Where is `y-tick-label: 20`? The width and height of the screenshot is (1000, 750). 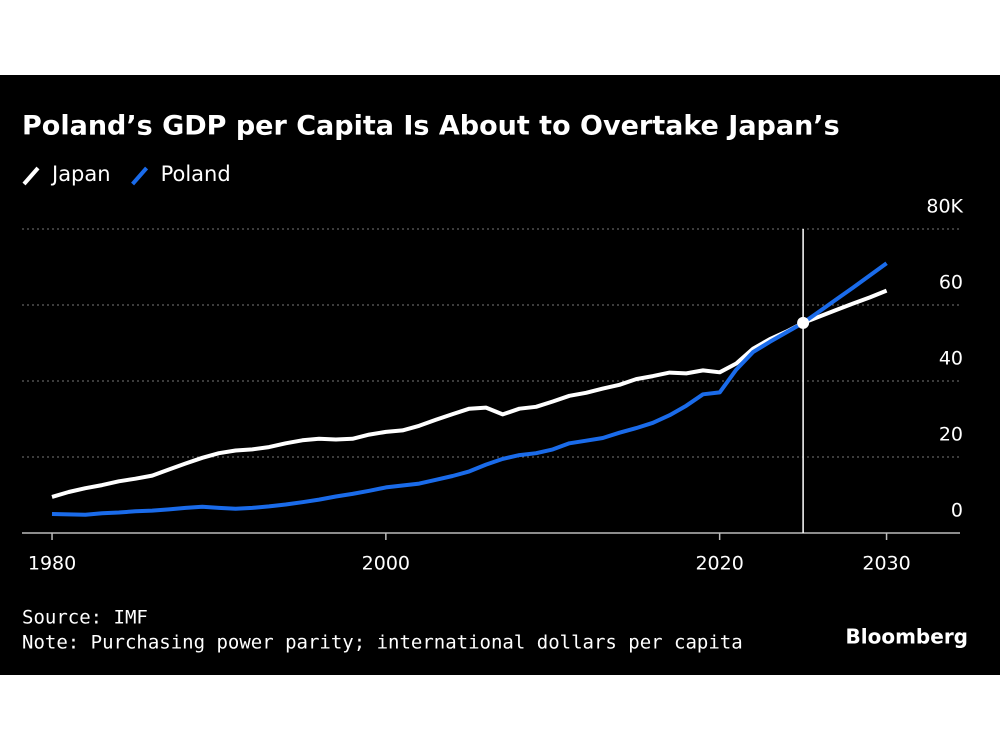 y-tick-label: 20 is located at coordinates (951, 435).